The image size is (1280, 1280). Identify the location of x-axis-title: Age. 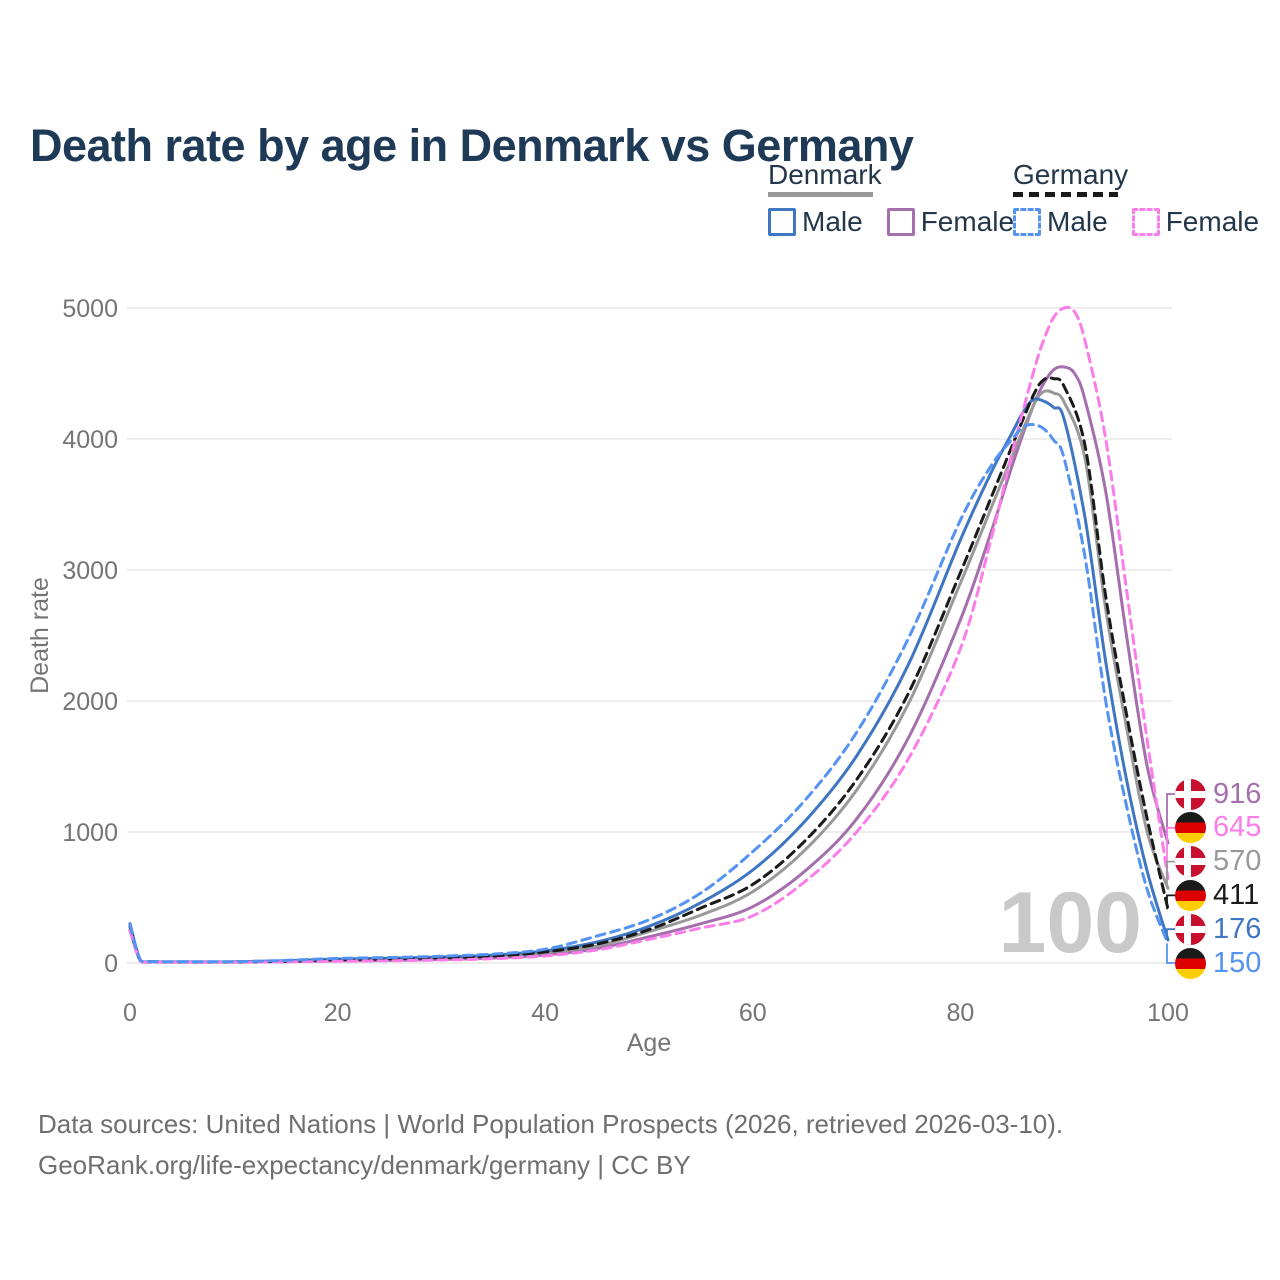
(649, 1043).